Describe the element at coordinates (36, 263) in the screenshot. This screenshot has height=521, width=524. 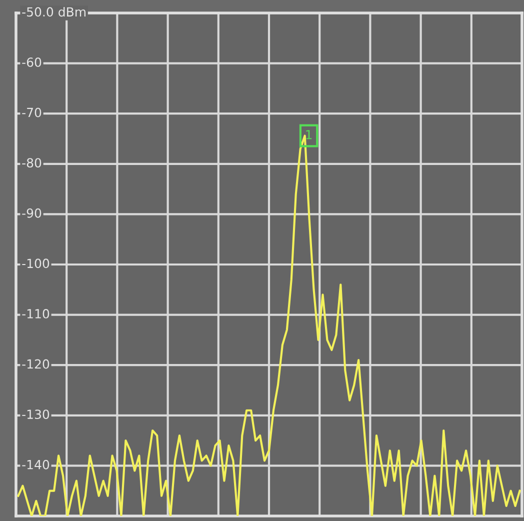
I see `y-tick-label: -100` at that location.